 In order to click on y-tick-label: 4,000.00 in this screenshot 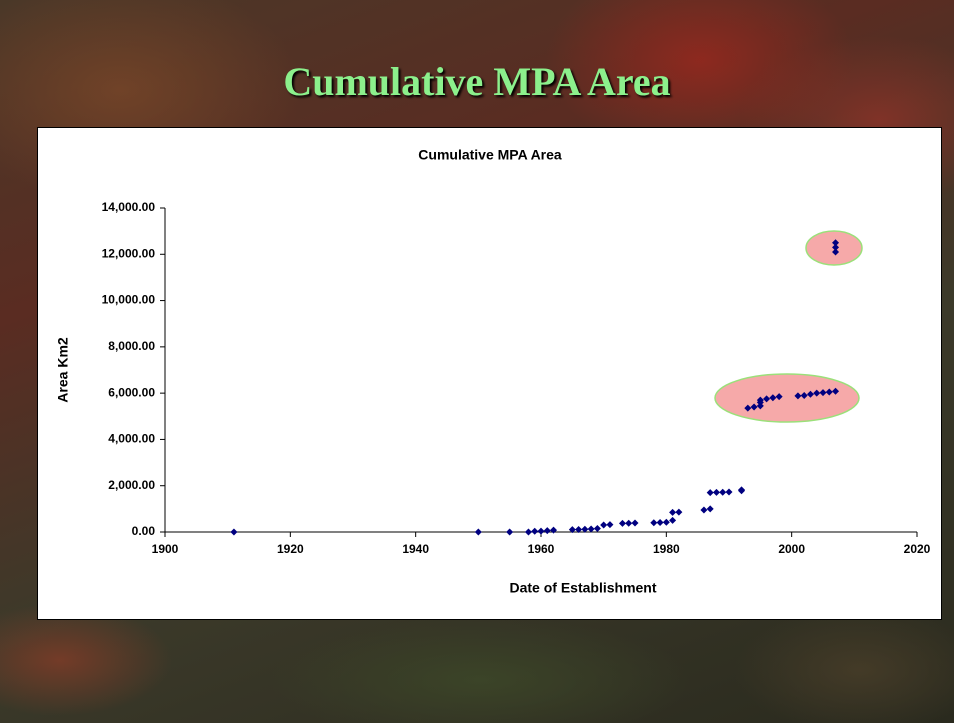, I will do `click(131, 439)`.